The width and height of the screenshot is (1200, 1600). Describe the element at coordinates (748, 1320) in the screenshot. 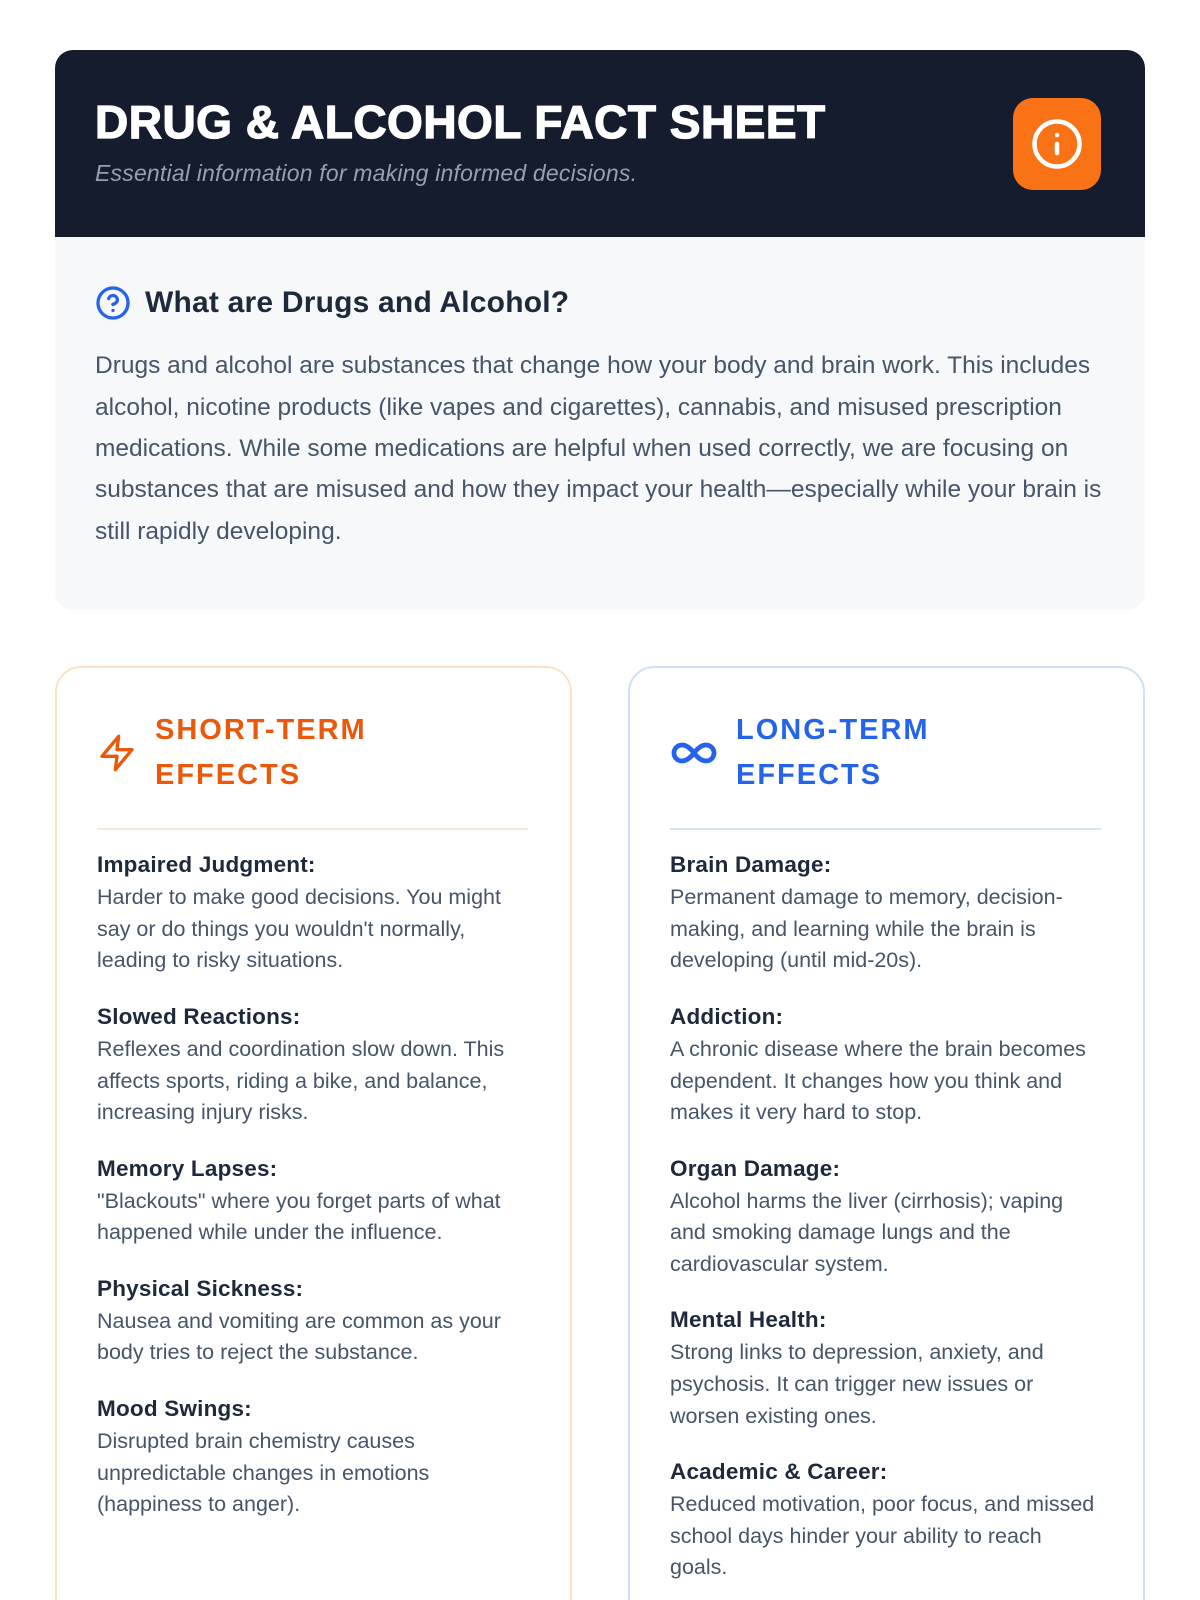

I see `effect-term: Mental Health:` at that location.